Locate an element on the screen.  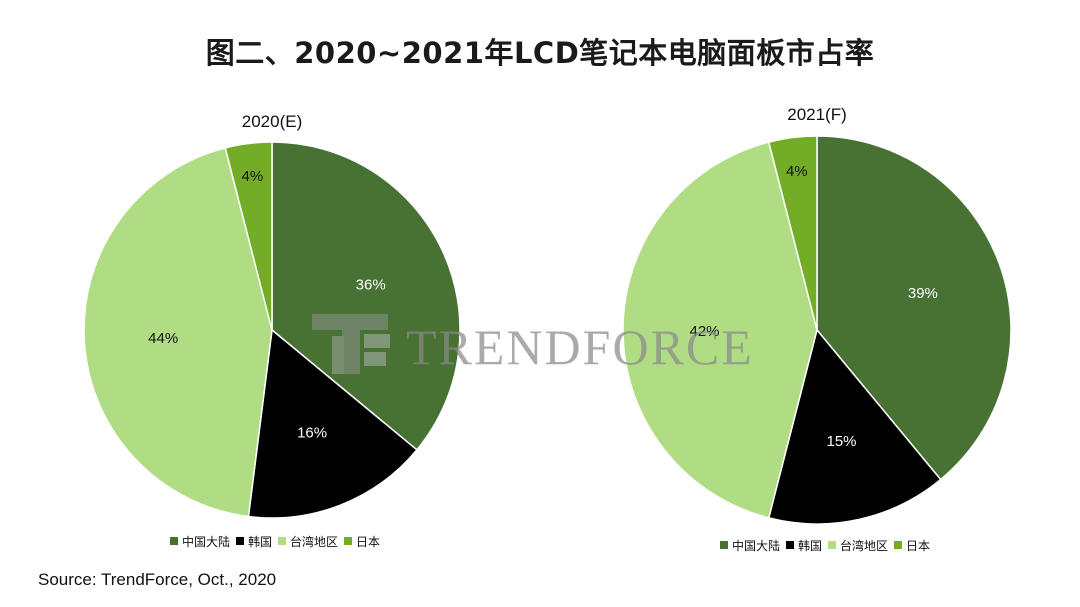
trendforce-watermark: TRENDFORCE is located at coordinates (533, 344).